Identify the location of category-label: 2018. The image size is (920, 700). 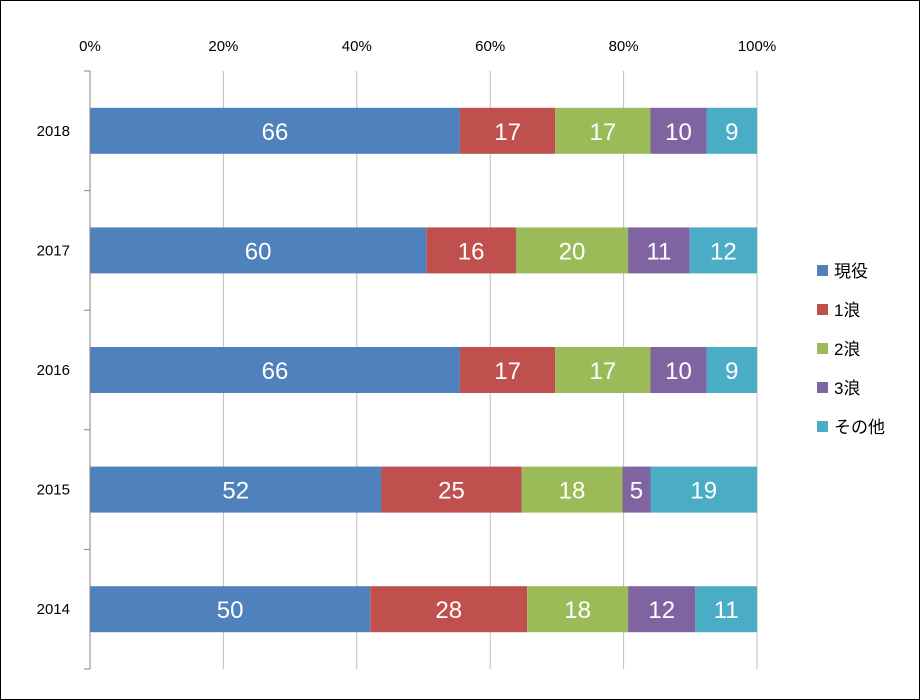
(53, 131).